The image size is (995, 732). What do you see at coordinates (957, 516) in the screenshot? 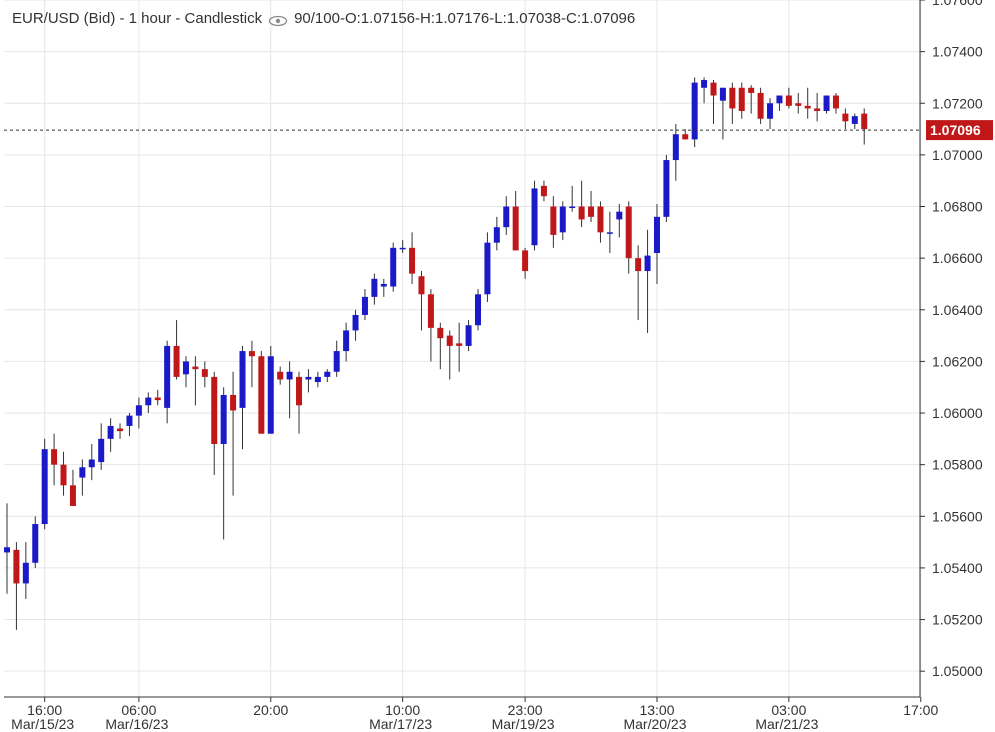
I see `y-tick-label: 1.05600` at bounding box center [957, 516].